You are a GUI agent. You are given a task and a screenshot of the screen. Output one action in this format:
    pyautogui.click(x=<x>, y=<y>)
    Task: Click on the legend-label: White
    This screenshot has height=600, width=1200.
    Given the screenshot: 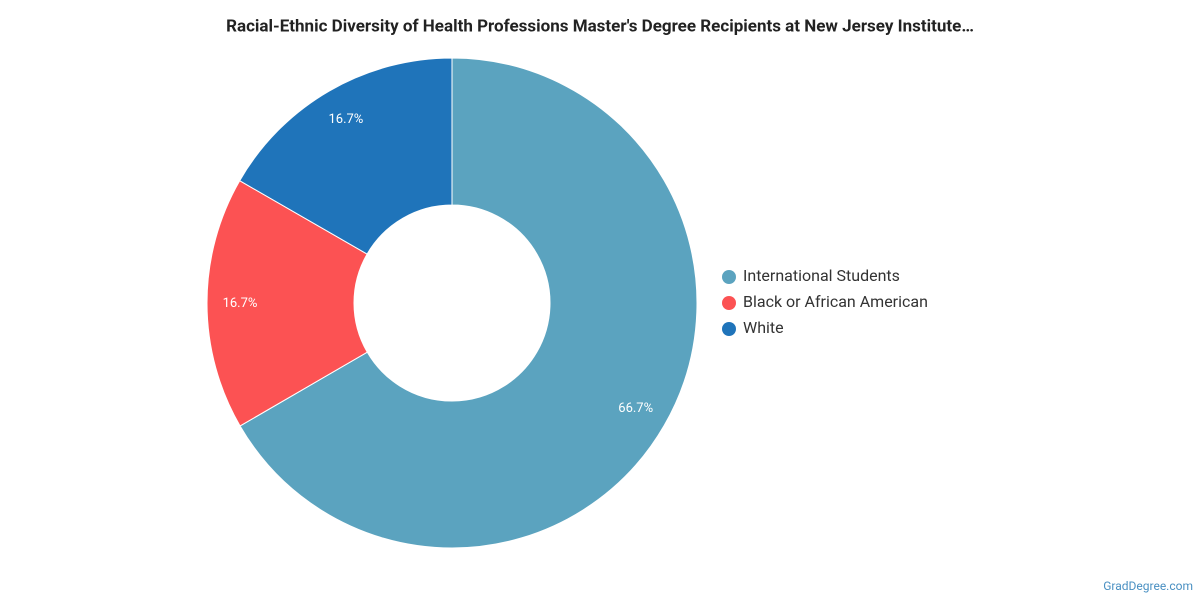 What is the action you would take?
    pyautogui.click(x=763, y=327)
    